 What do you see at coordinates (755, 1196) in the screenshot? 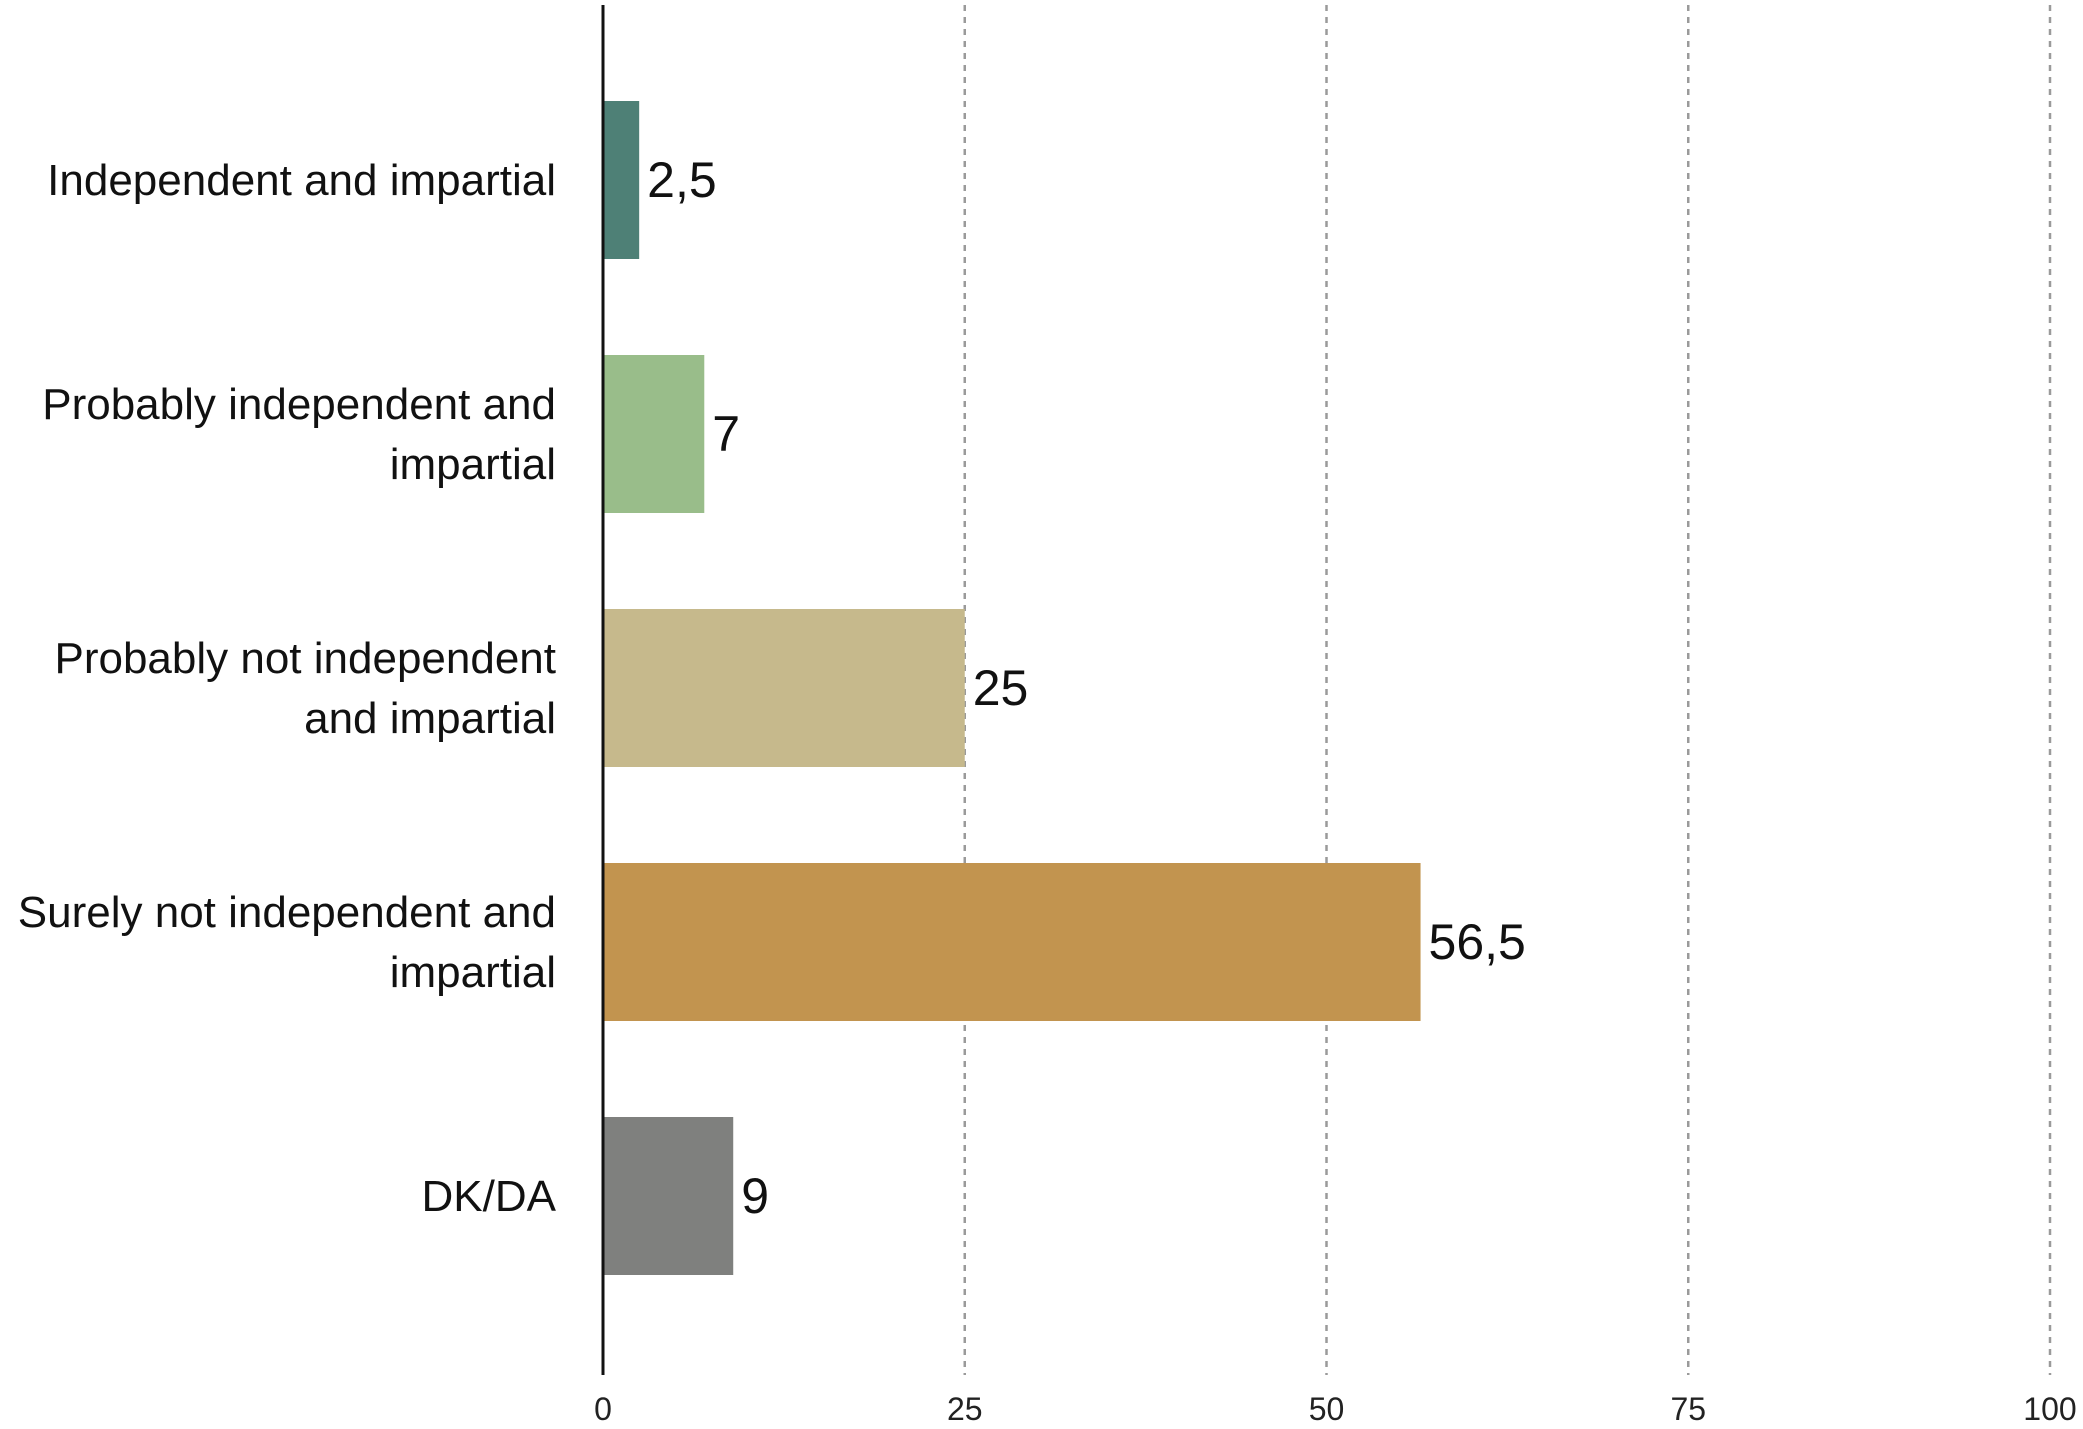
I see `value-label-5: 9` at bounding box center [755, 1196].